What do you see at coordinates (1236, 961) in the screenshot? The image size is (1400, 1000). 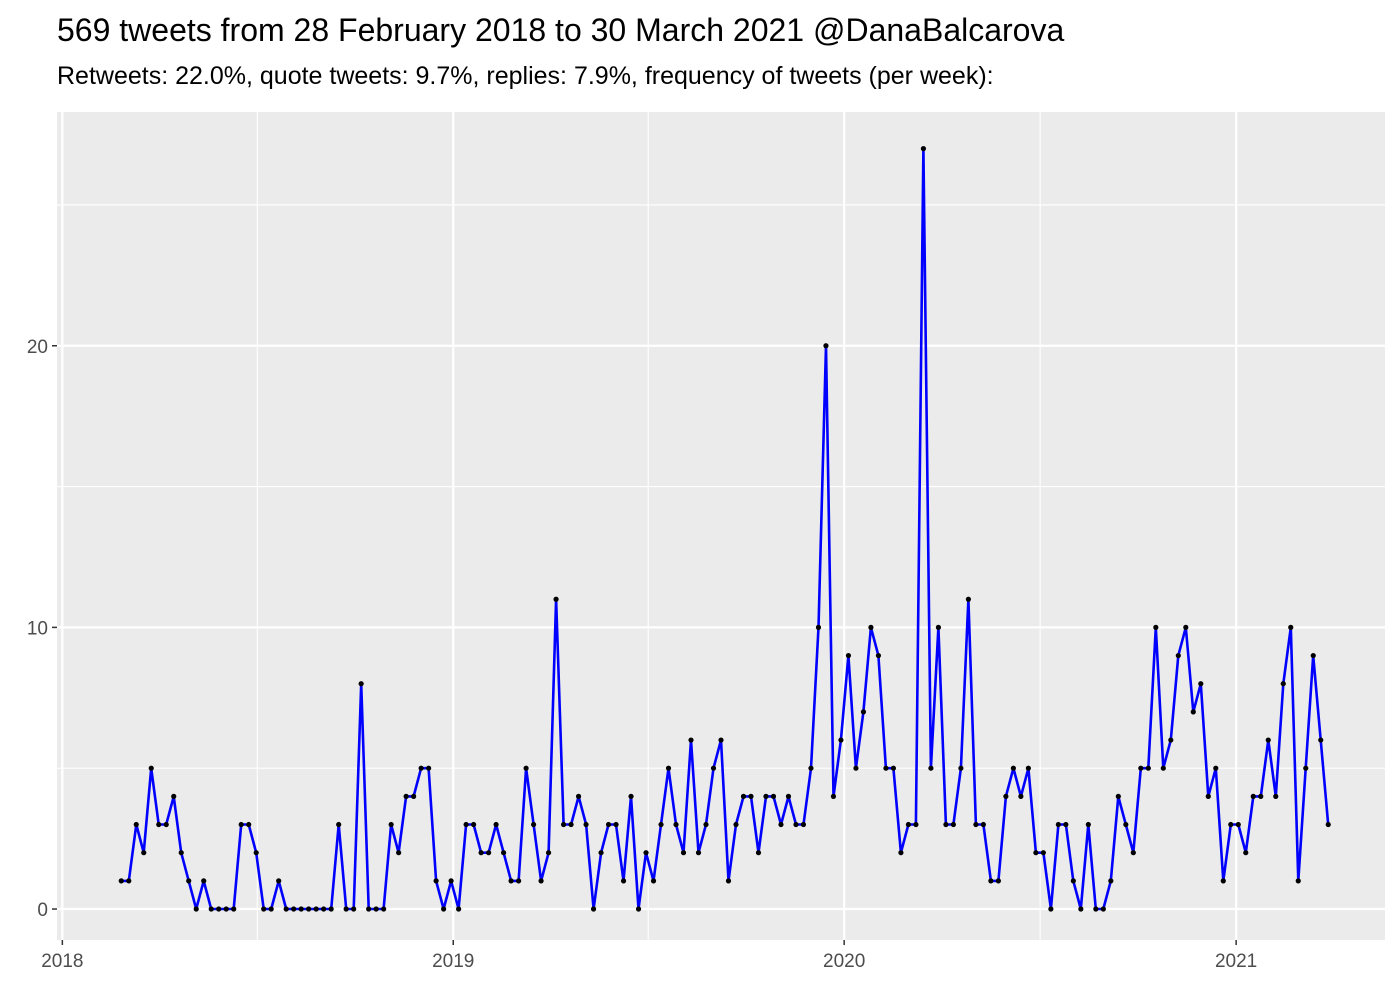 I see `x-tick-label: 2021` at bounding box center [1236, 961].